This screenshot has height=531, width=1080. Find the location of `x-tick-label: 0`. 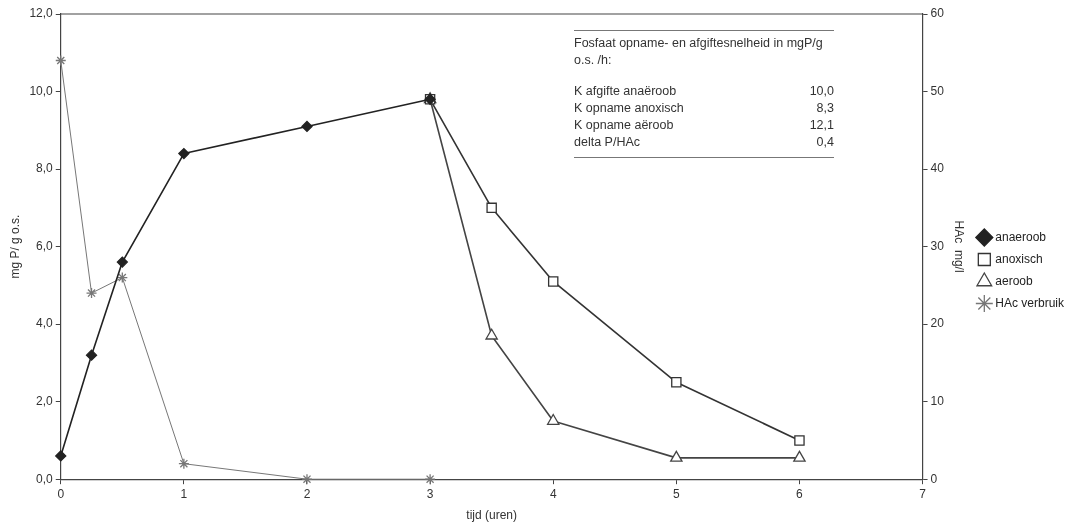

x-tick-label: 0 is located at coordinates (61, 493).